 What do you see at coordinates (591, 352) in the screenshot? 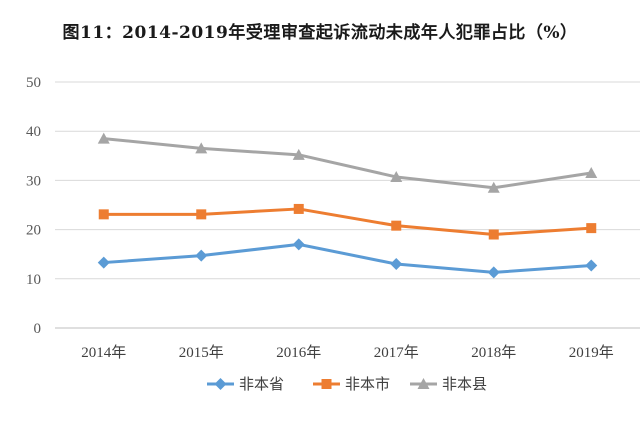
I see `x-tick-label: 2019年` at bounding box center [591, 352].